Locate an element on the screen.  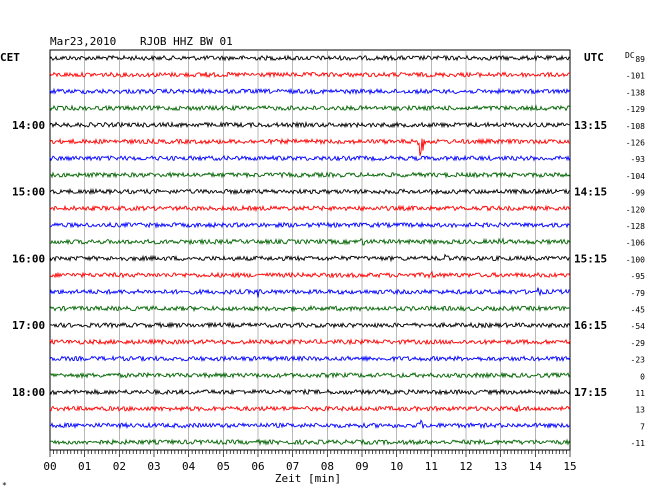
dc-offset-label: -120 is located at coordinates (635, 209).